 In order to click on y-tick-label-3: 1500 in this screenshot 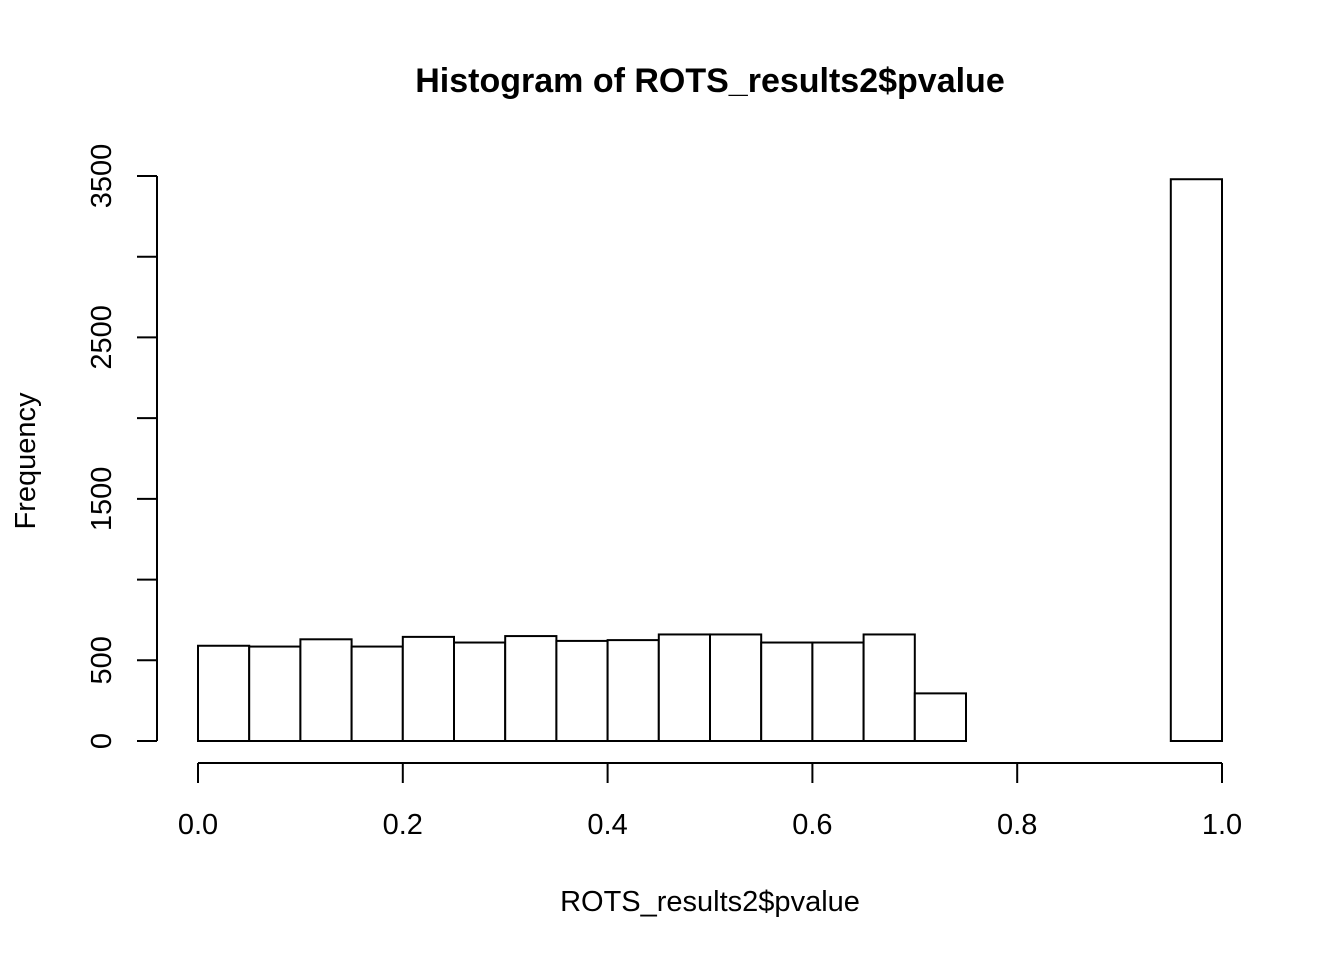, I will do `click(102, 499)`.